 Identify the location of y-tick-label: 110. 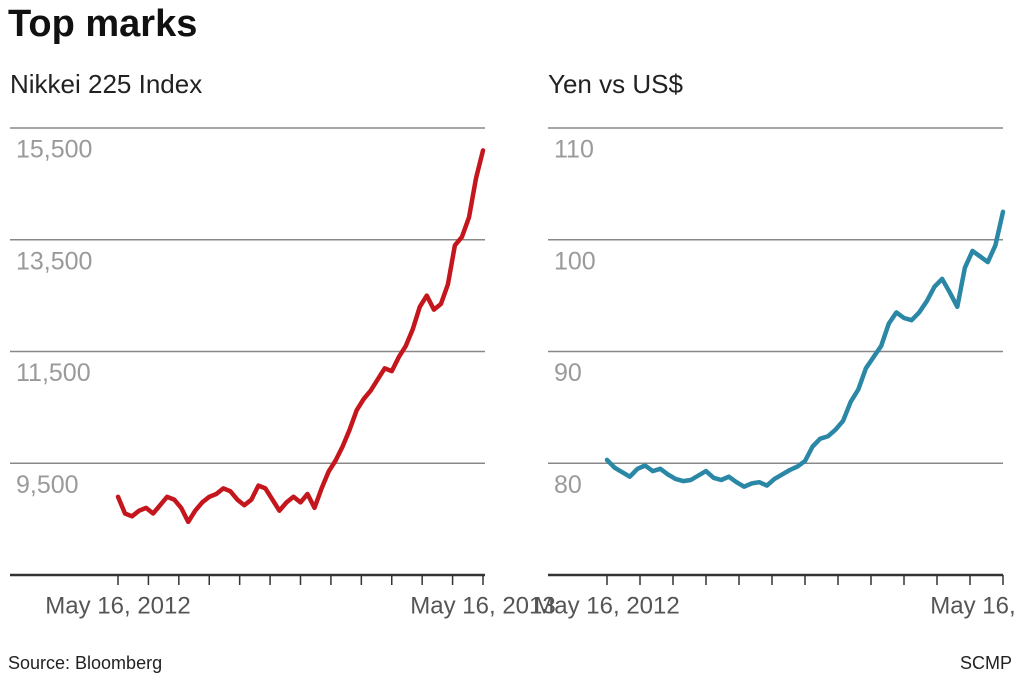
(574, 150).